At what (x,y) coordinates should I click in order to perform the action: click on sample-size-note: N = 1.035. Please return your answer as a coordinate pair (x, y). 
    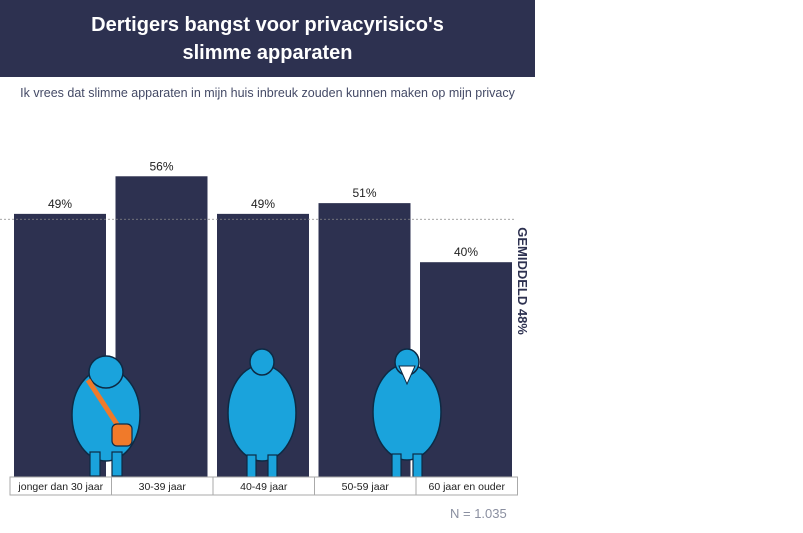
    Looking at the image, I should click on (478, 513).